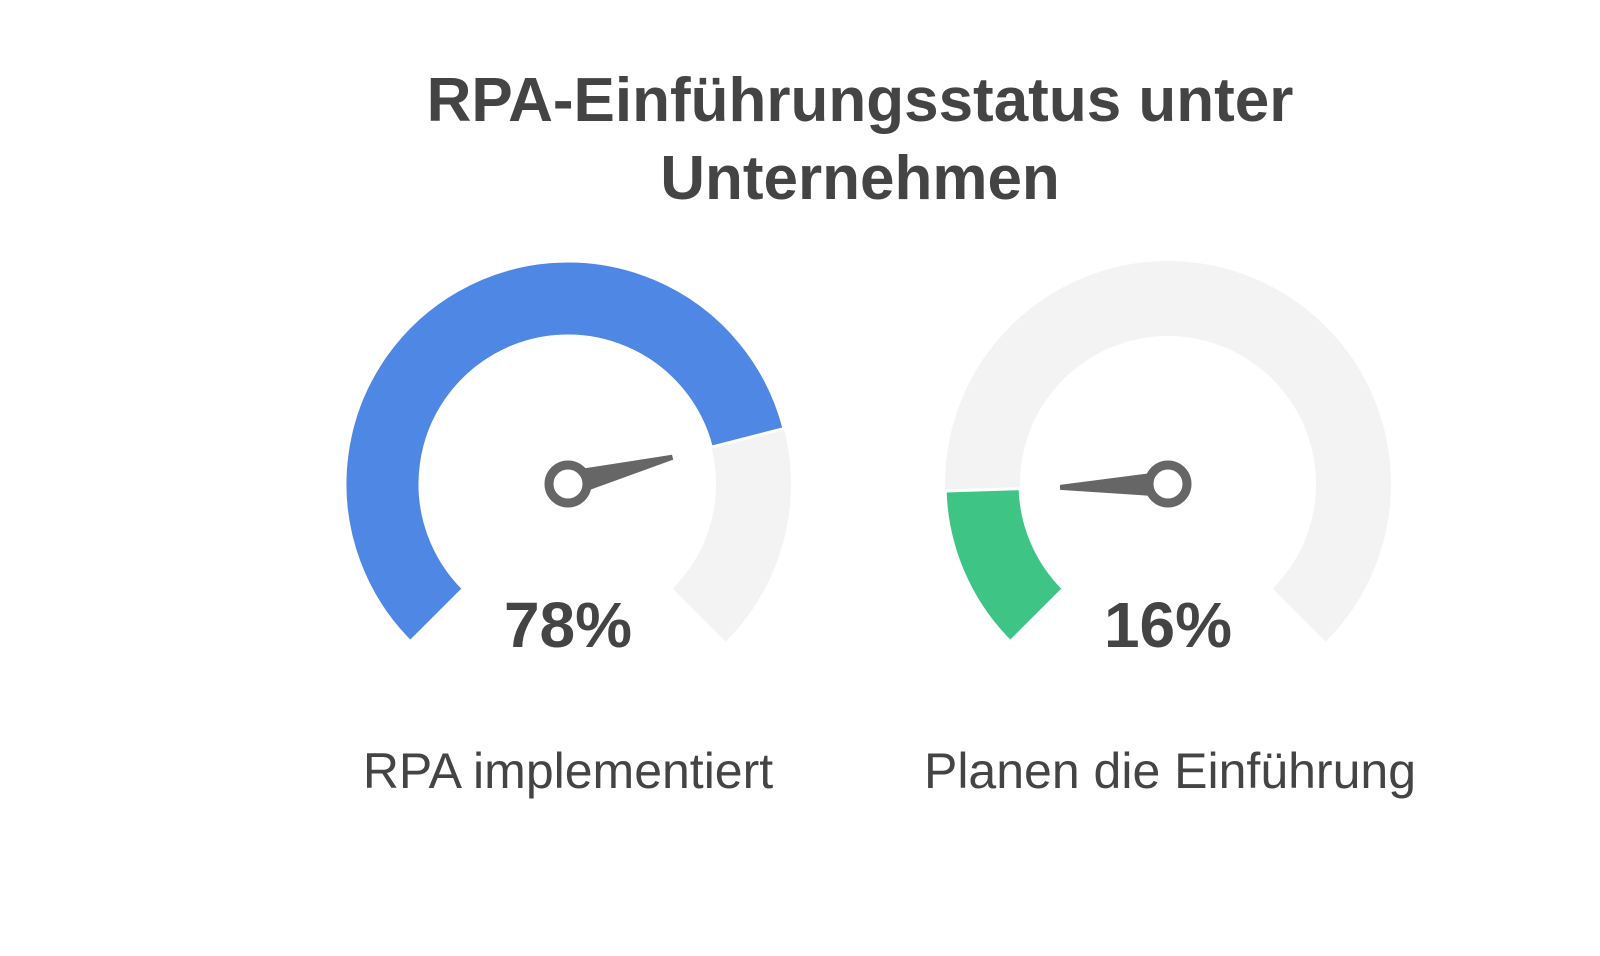 Image resolution: width=1600 pixels, height=956 pixels. I want to click on chart-title: RPA-Einführungsstatus unter Unternehmen, so click(860, 140).